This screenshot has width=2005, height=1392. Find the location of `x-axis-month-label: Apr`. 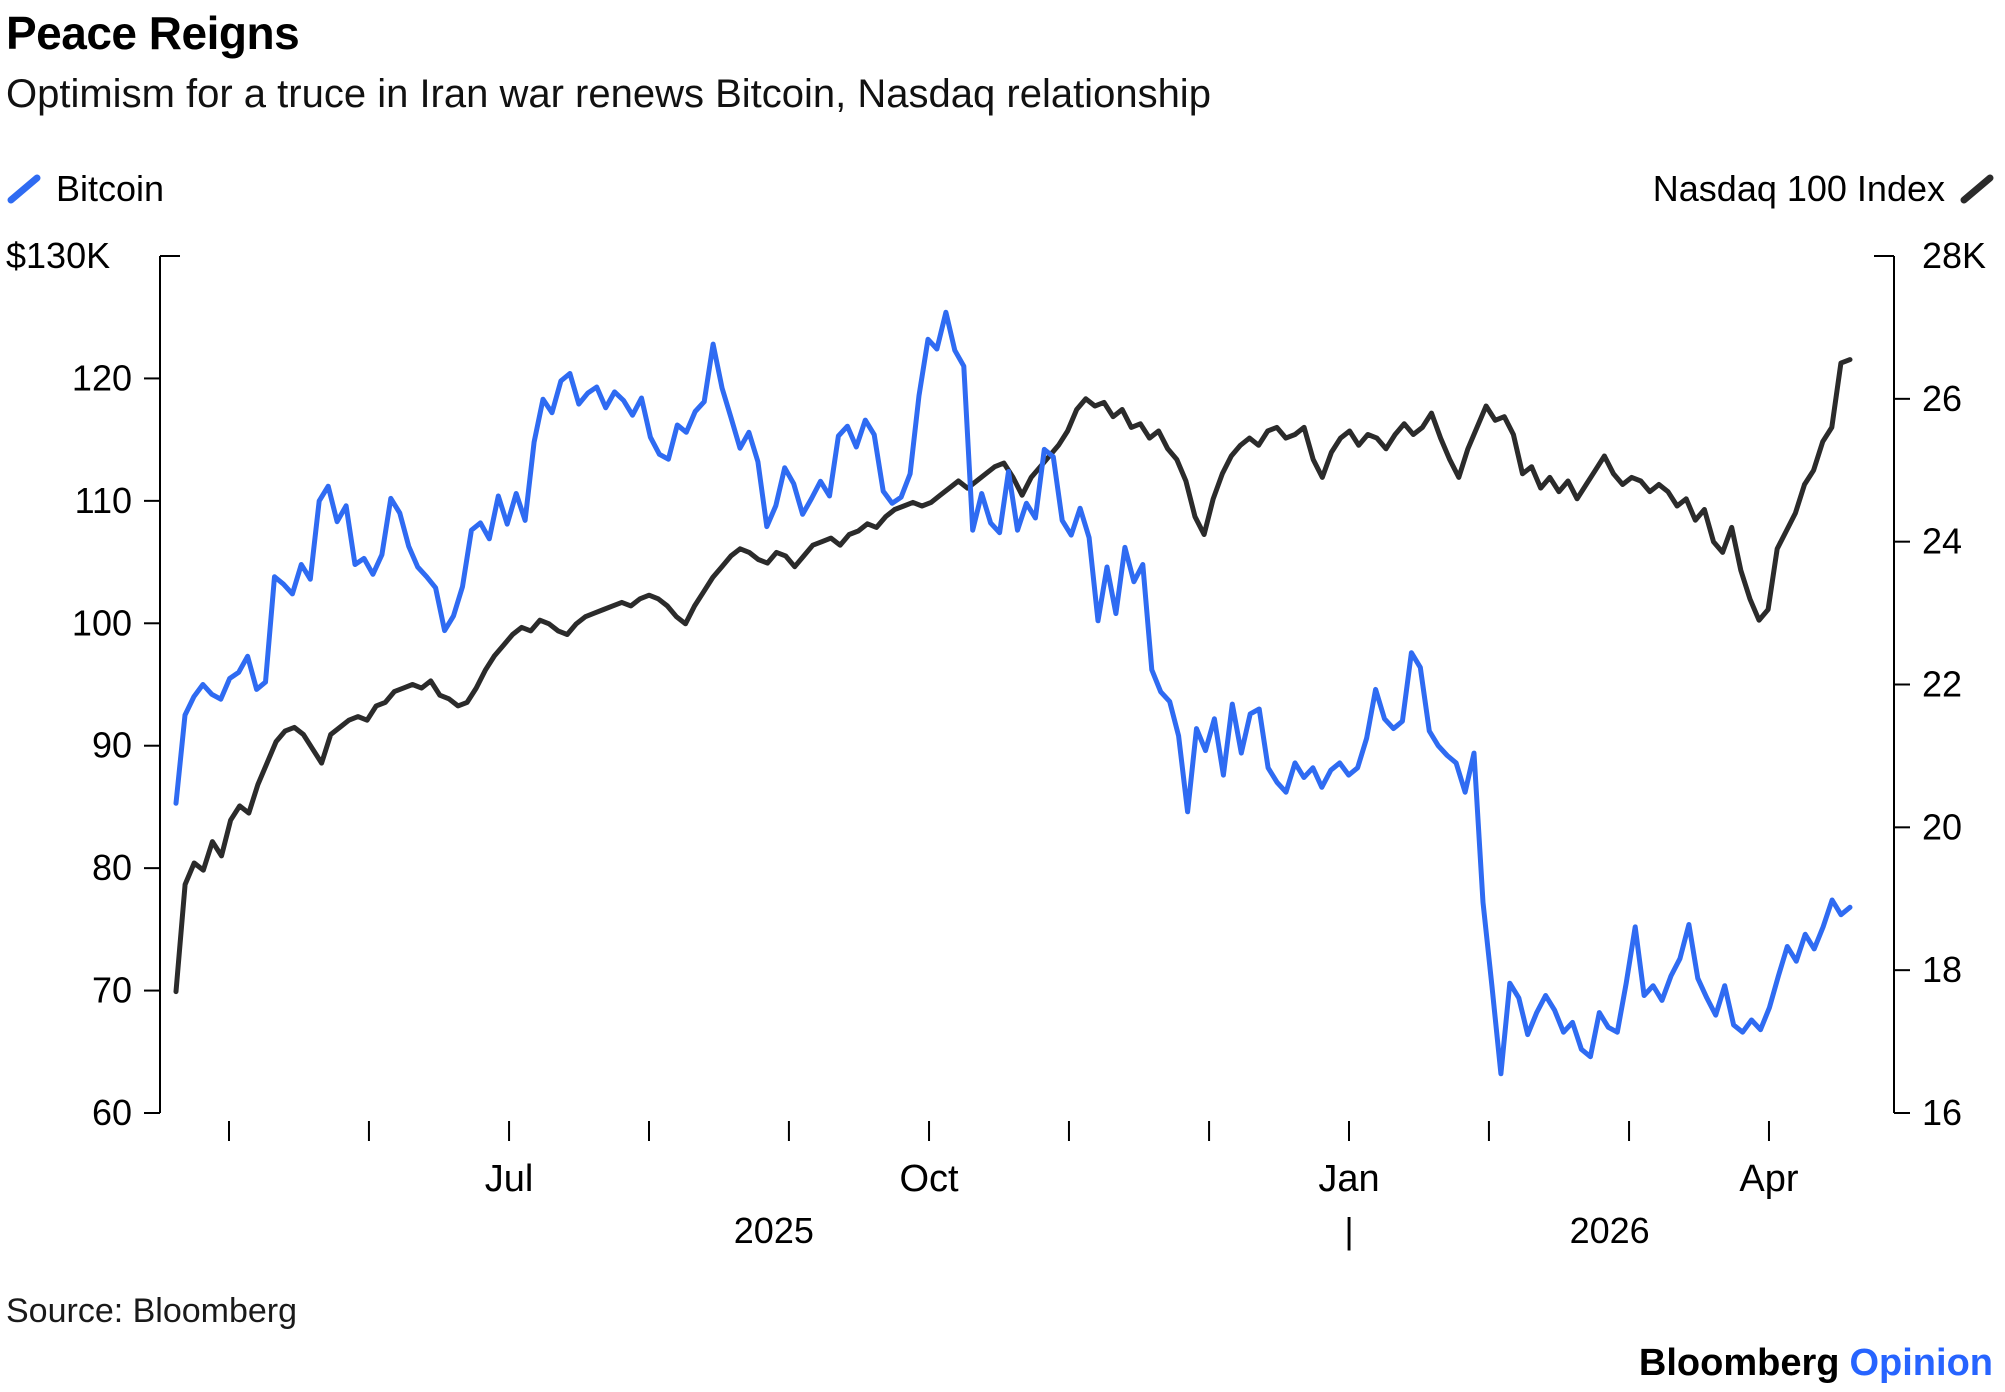

x-axis-month-label: Apr is located at coordinates (1768, 1179).